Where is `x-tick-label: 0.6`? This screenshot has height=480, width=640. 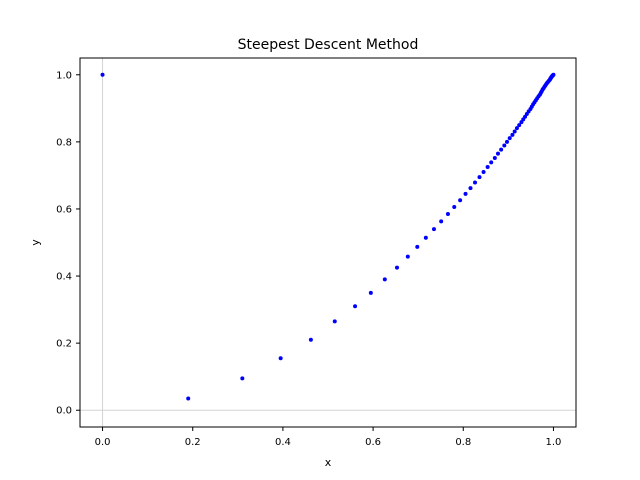 x-tick-label: 0.6 is located at coordinates (373, 442).